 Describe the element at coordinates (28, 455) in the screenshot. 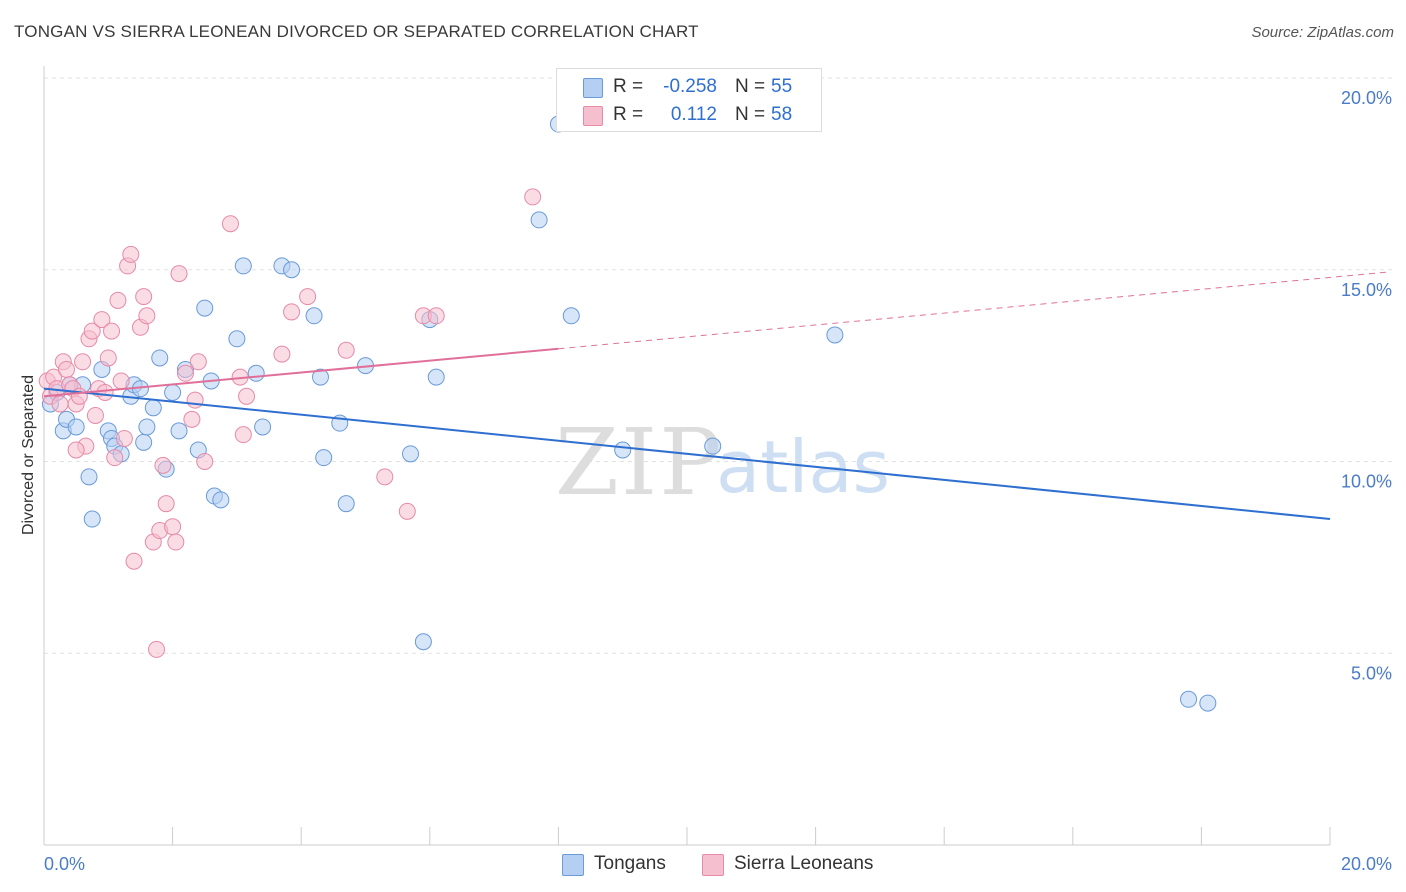

I see `y-axis-label: Divorced or Separated` at that location.